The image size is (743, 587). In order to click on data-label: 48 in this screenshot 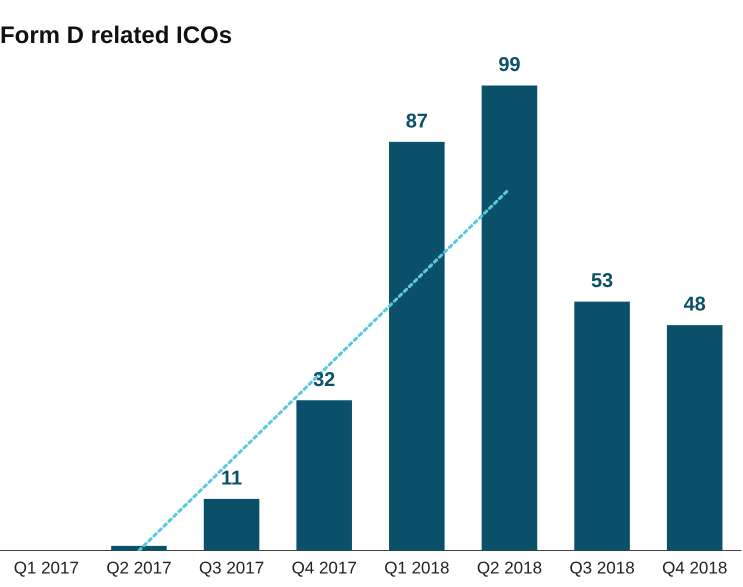, I will do `click(695, 305)`.